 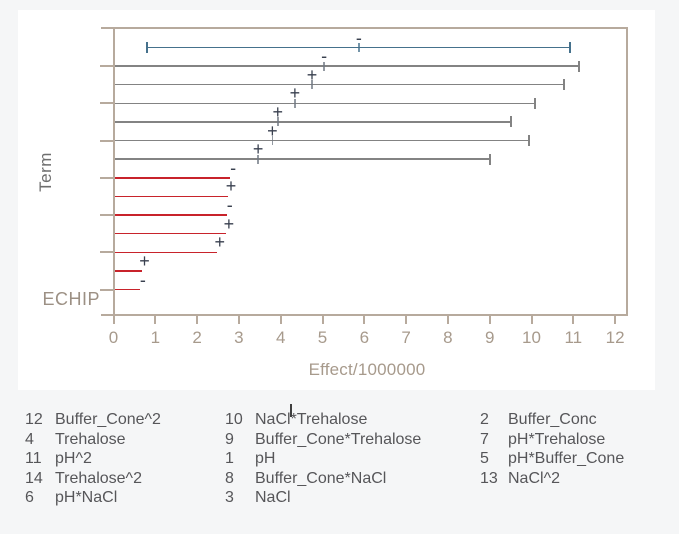 I want to click on legend-entry: 4 Trehalose, so click(x=93, y=440).